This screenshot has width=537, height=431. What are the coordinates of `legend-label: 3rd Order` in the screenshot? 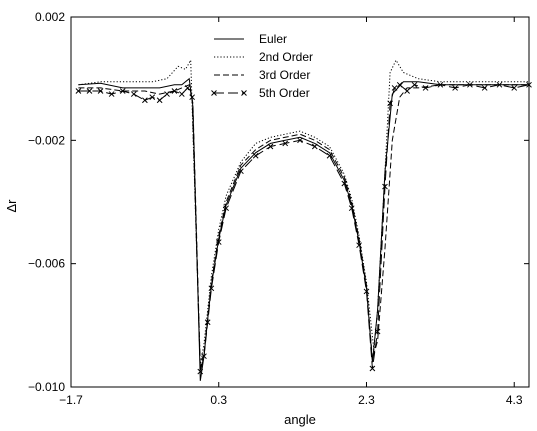 It's located at (284, 75).